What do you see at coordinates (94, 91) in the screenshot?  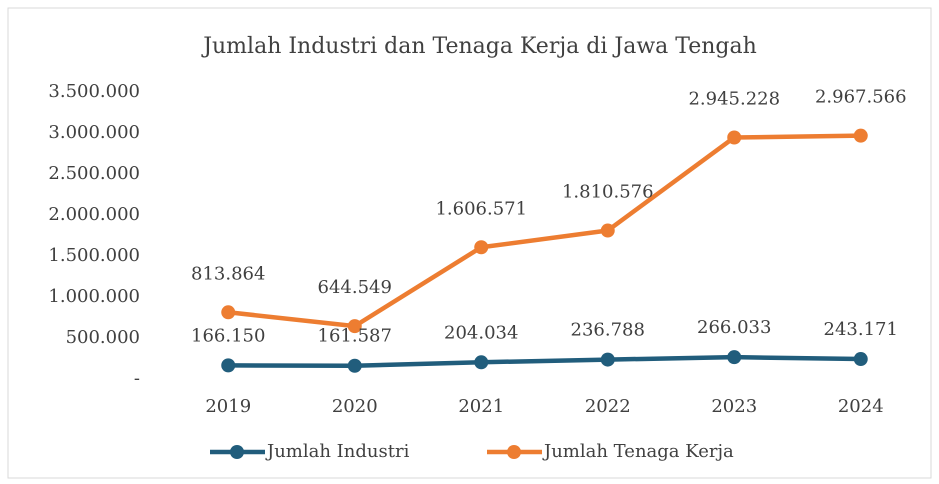 I see `y-tick-label: 3.500.000` at bounding box center [94, 91].